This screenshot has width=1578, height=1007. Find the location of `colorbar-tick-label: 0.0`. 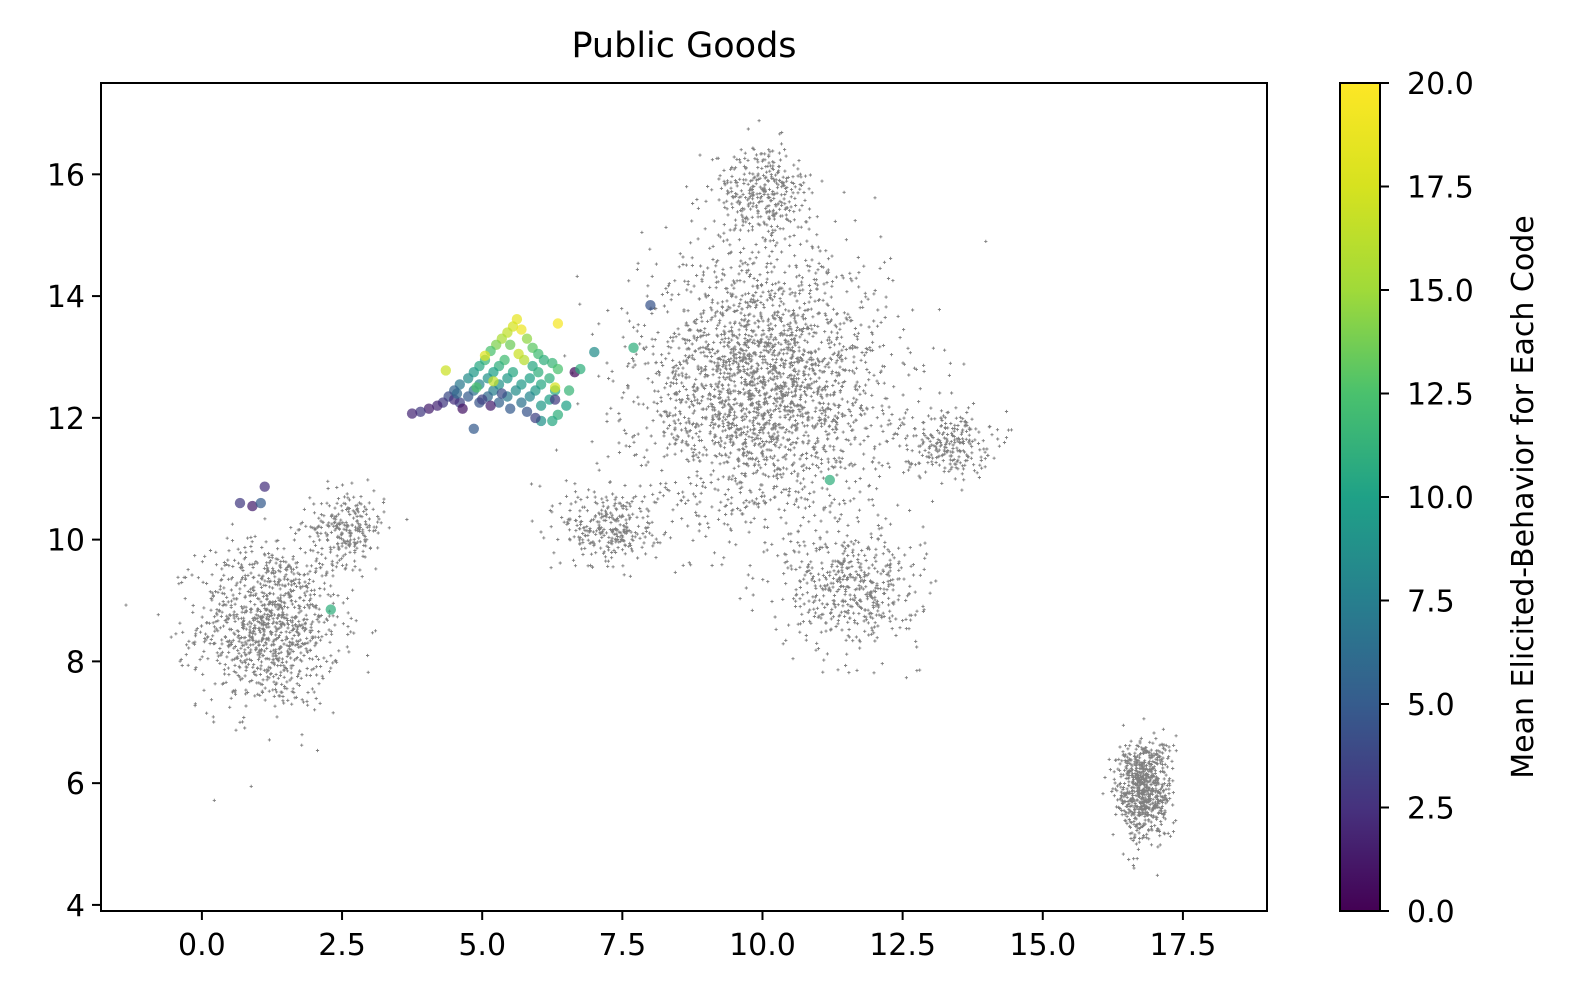

colorbar-tick-label: 0.0 is located at coordinates (1431, 912).